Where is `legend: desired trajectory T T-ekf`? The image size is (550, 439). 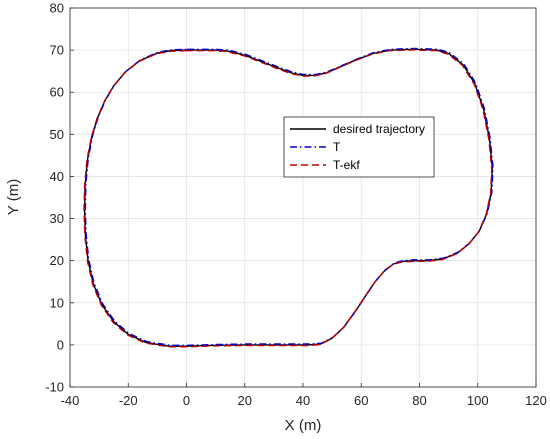 legend: desired trajectory T T-ekf is located at coordinates (359, 147).